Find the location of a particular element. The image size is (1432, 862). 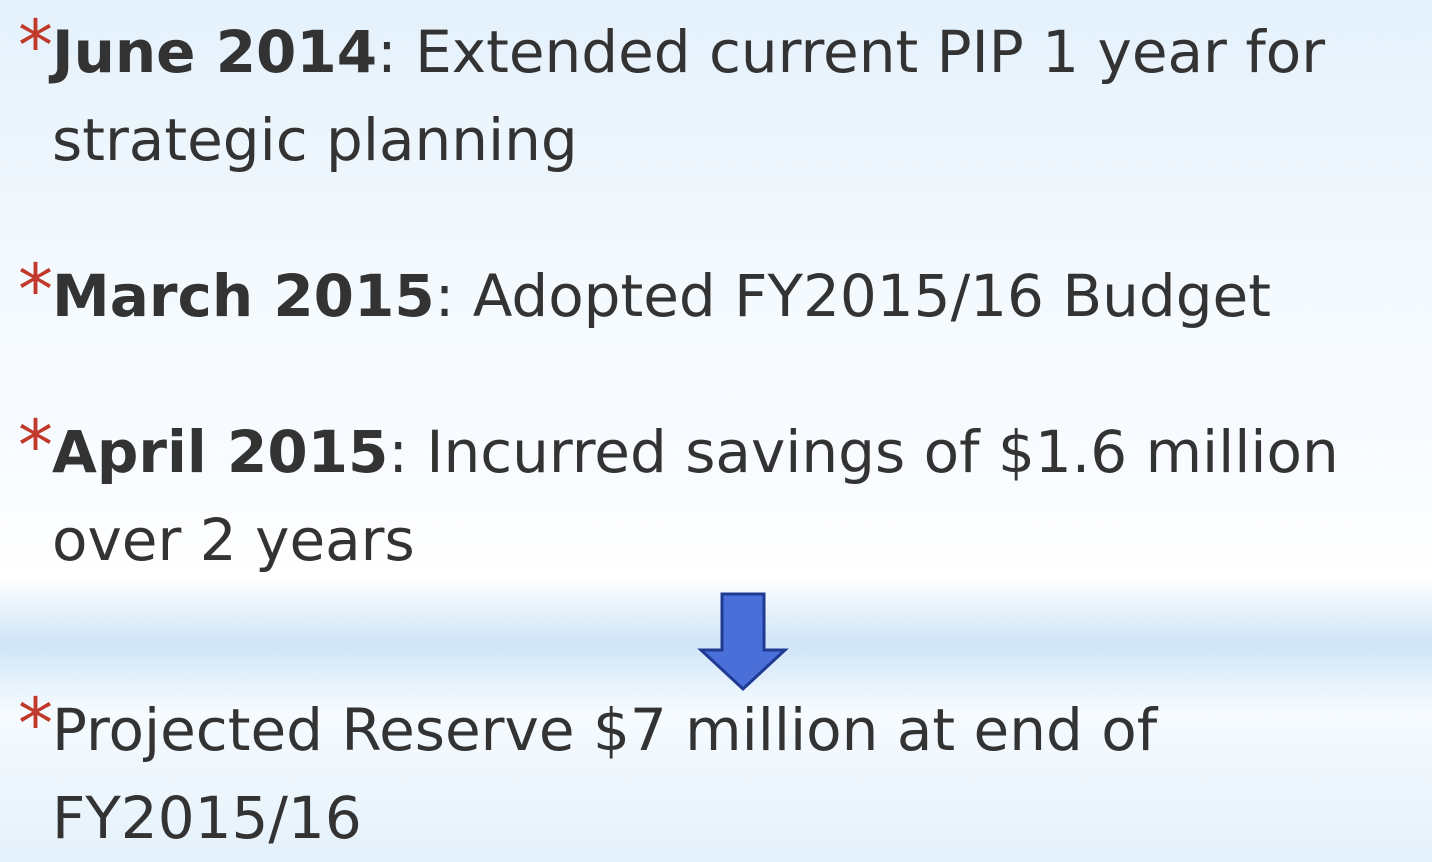

bullet-detail: : Adopted FY2015/16 Budget is located at coordinates (852, 296).